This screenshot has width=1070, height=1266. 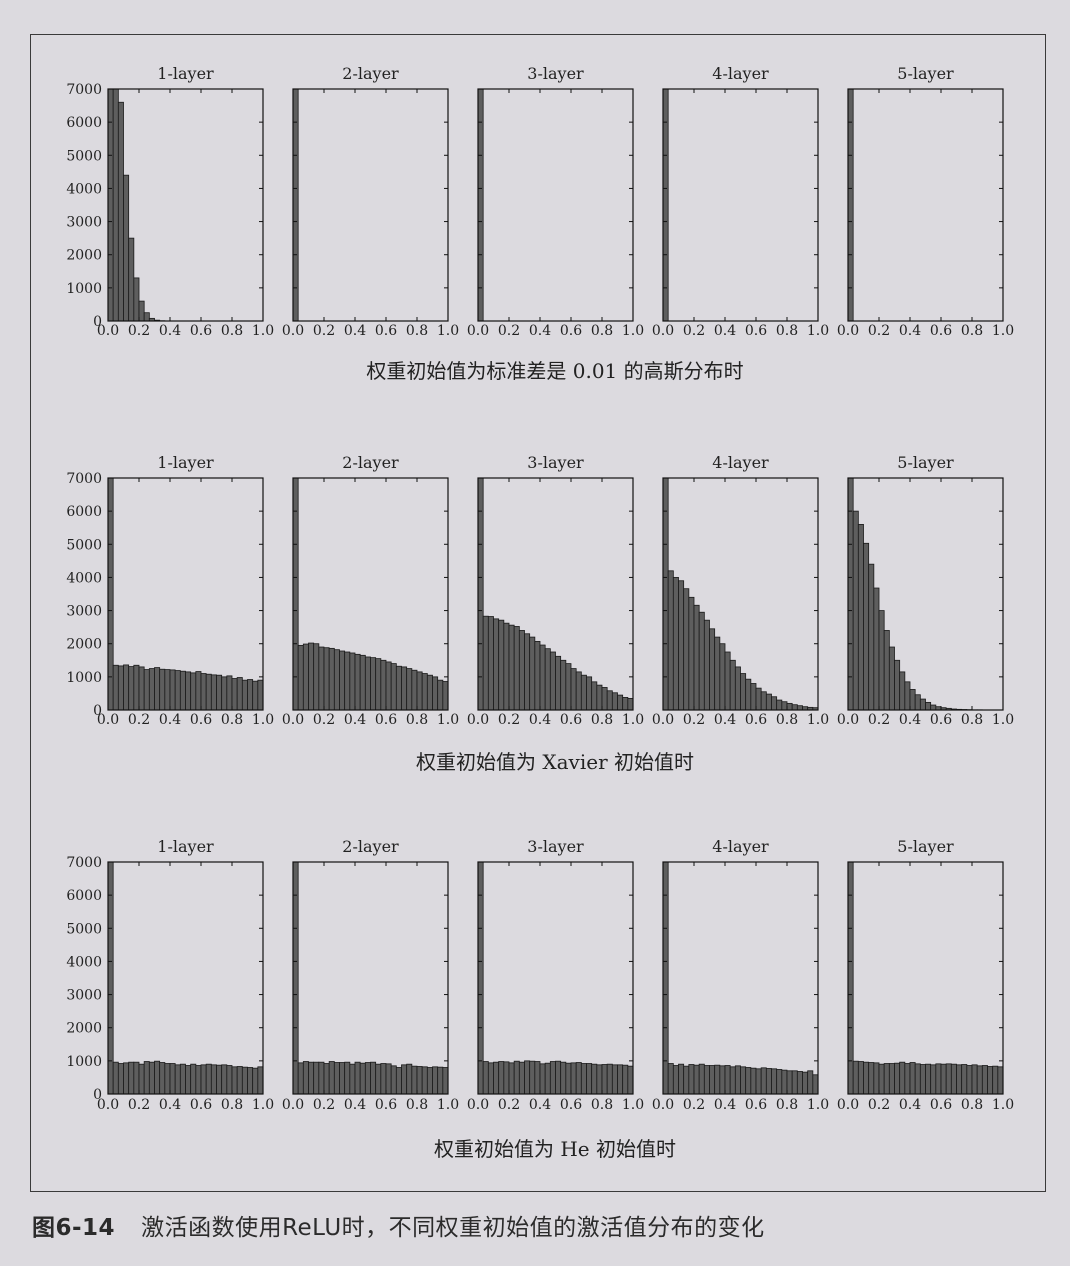 I want to click on figure-caption-text: 激活函数使用ReLU时，不同权重初始值的激活值分布的变化, so click(x=453, y=1228).